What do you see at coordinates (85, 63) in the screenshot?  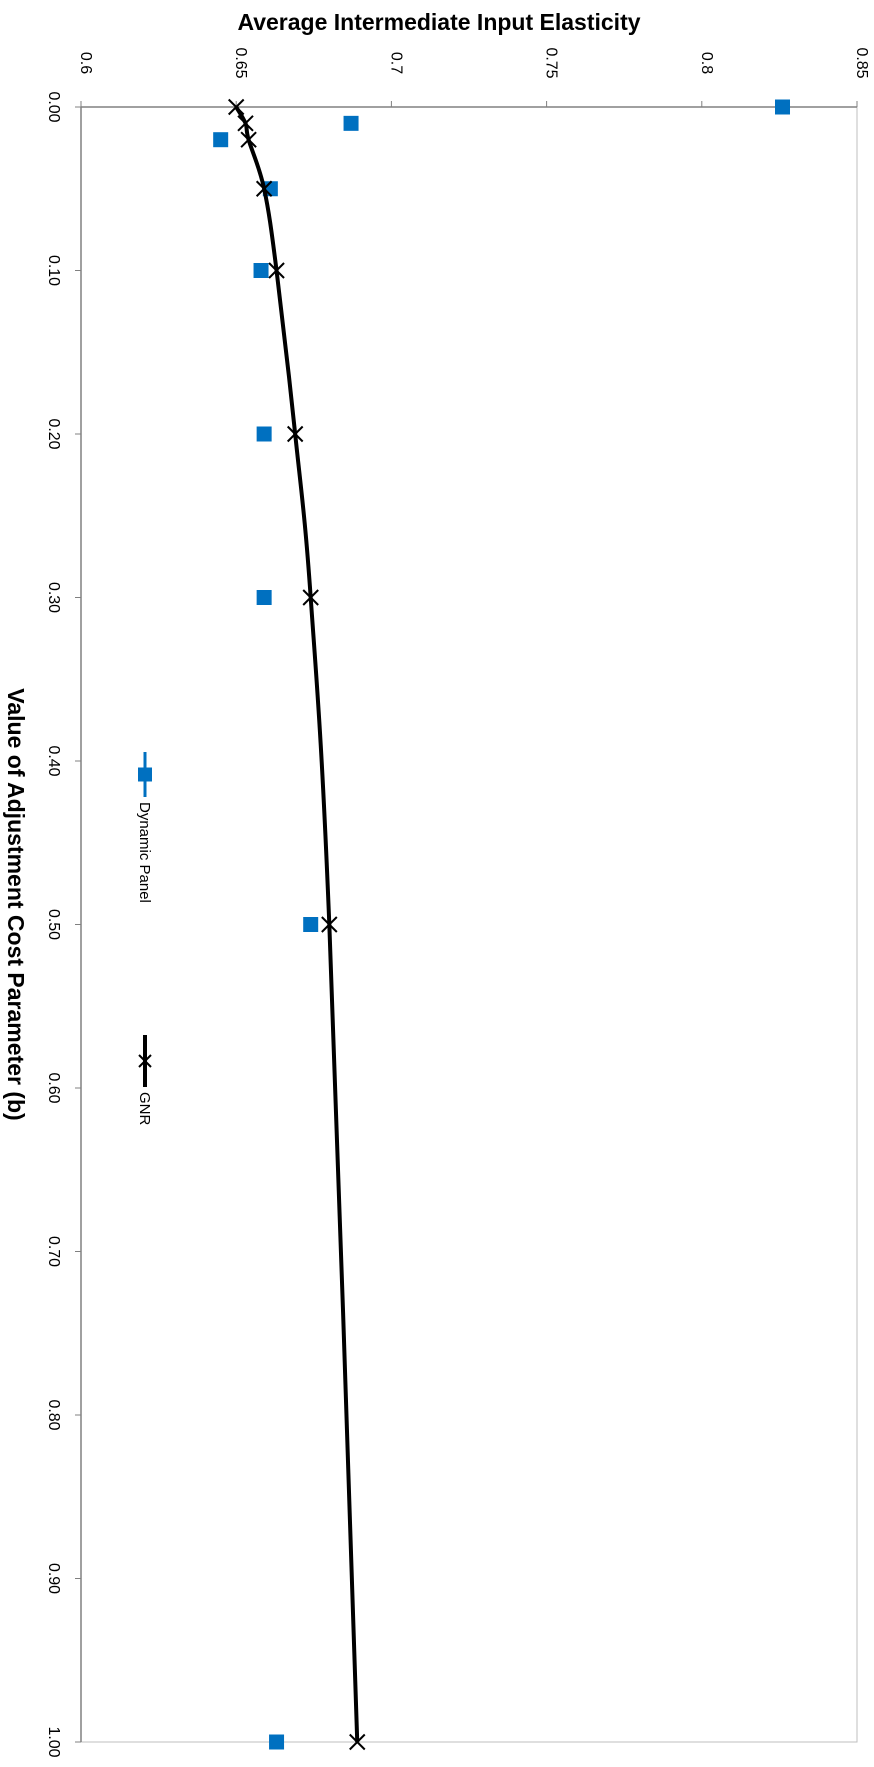 I see `y-tick-label: 0.6` at bounding box center [85, 63].